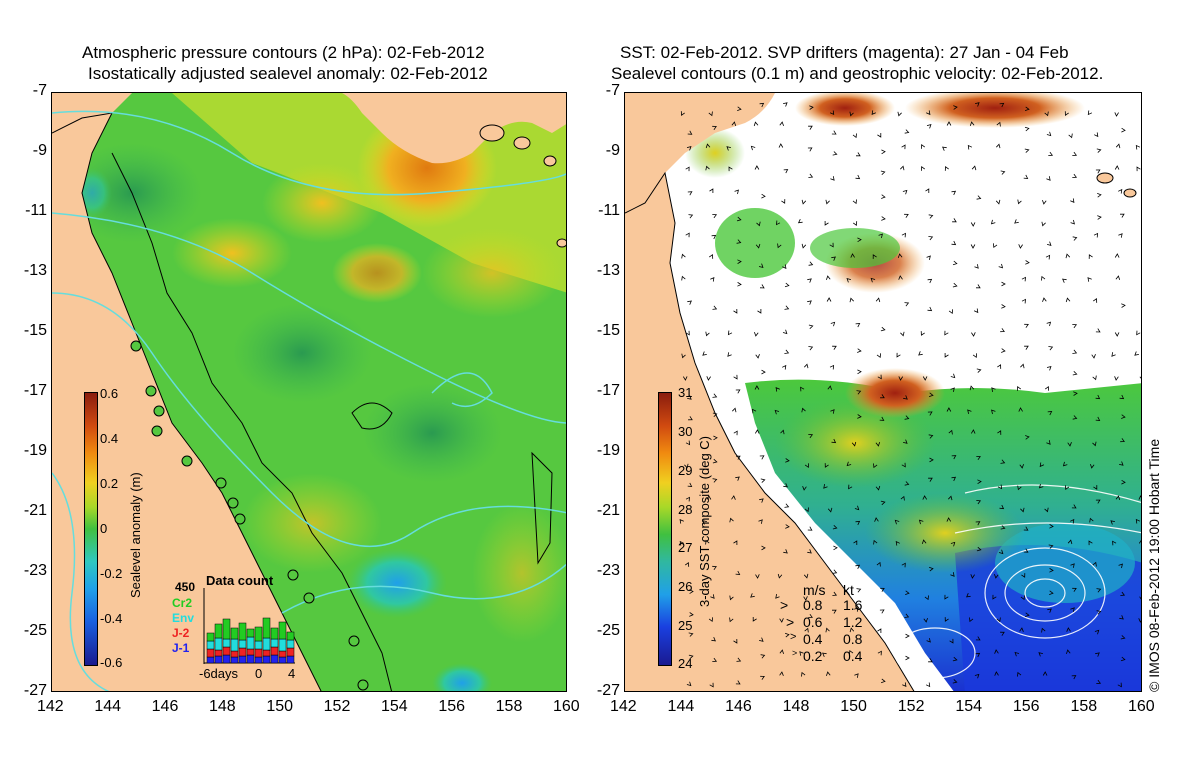 This screenshot has height=780, width=1200. Describe the element at coordinates (738, 706) in the screenshot. I see `right-lon-label: 146` at that location.